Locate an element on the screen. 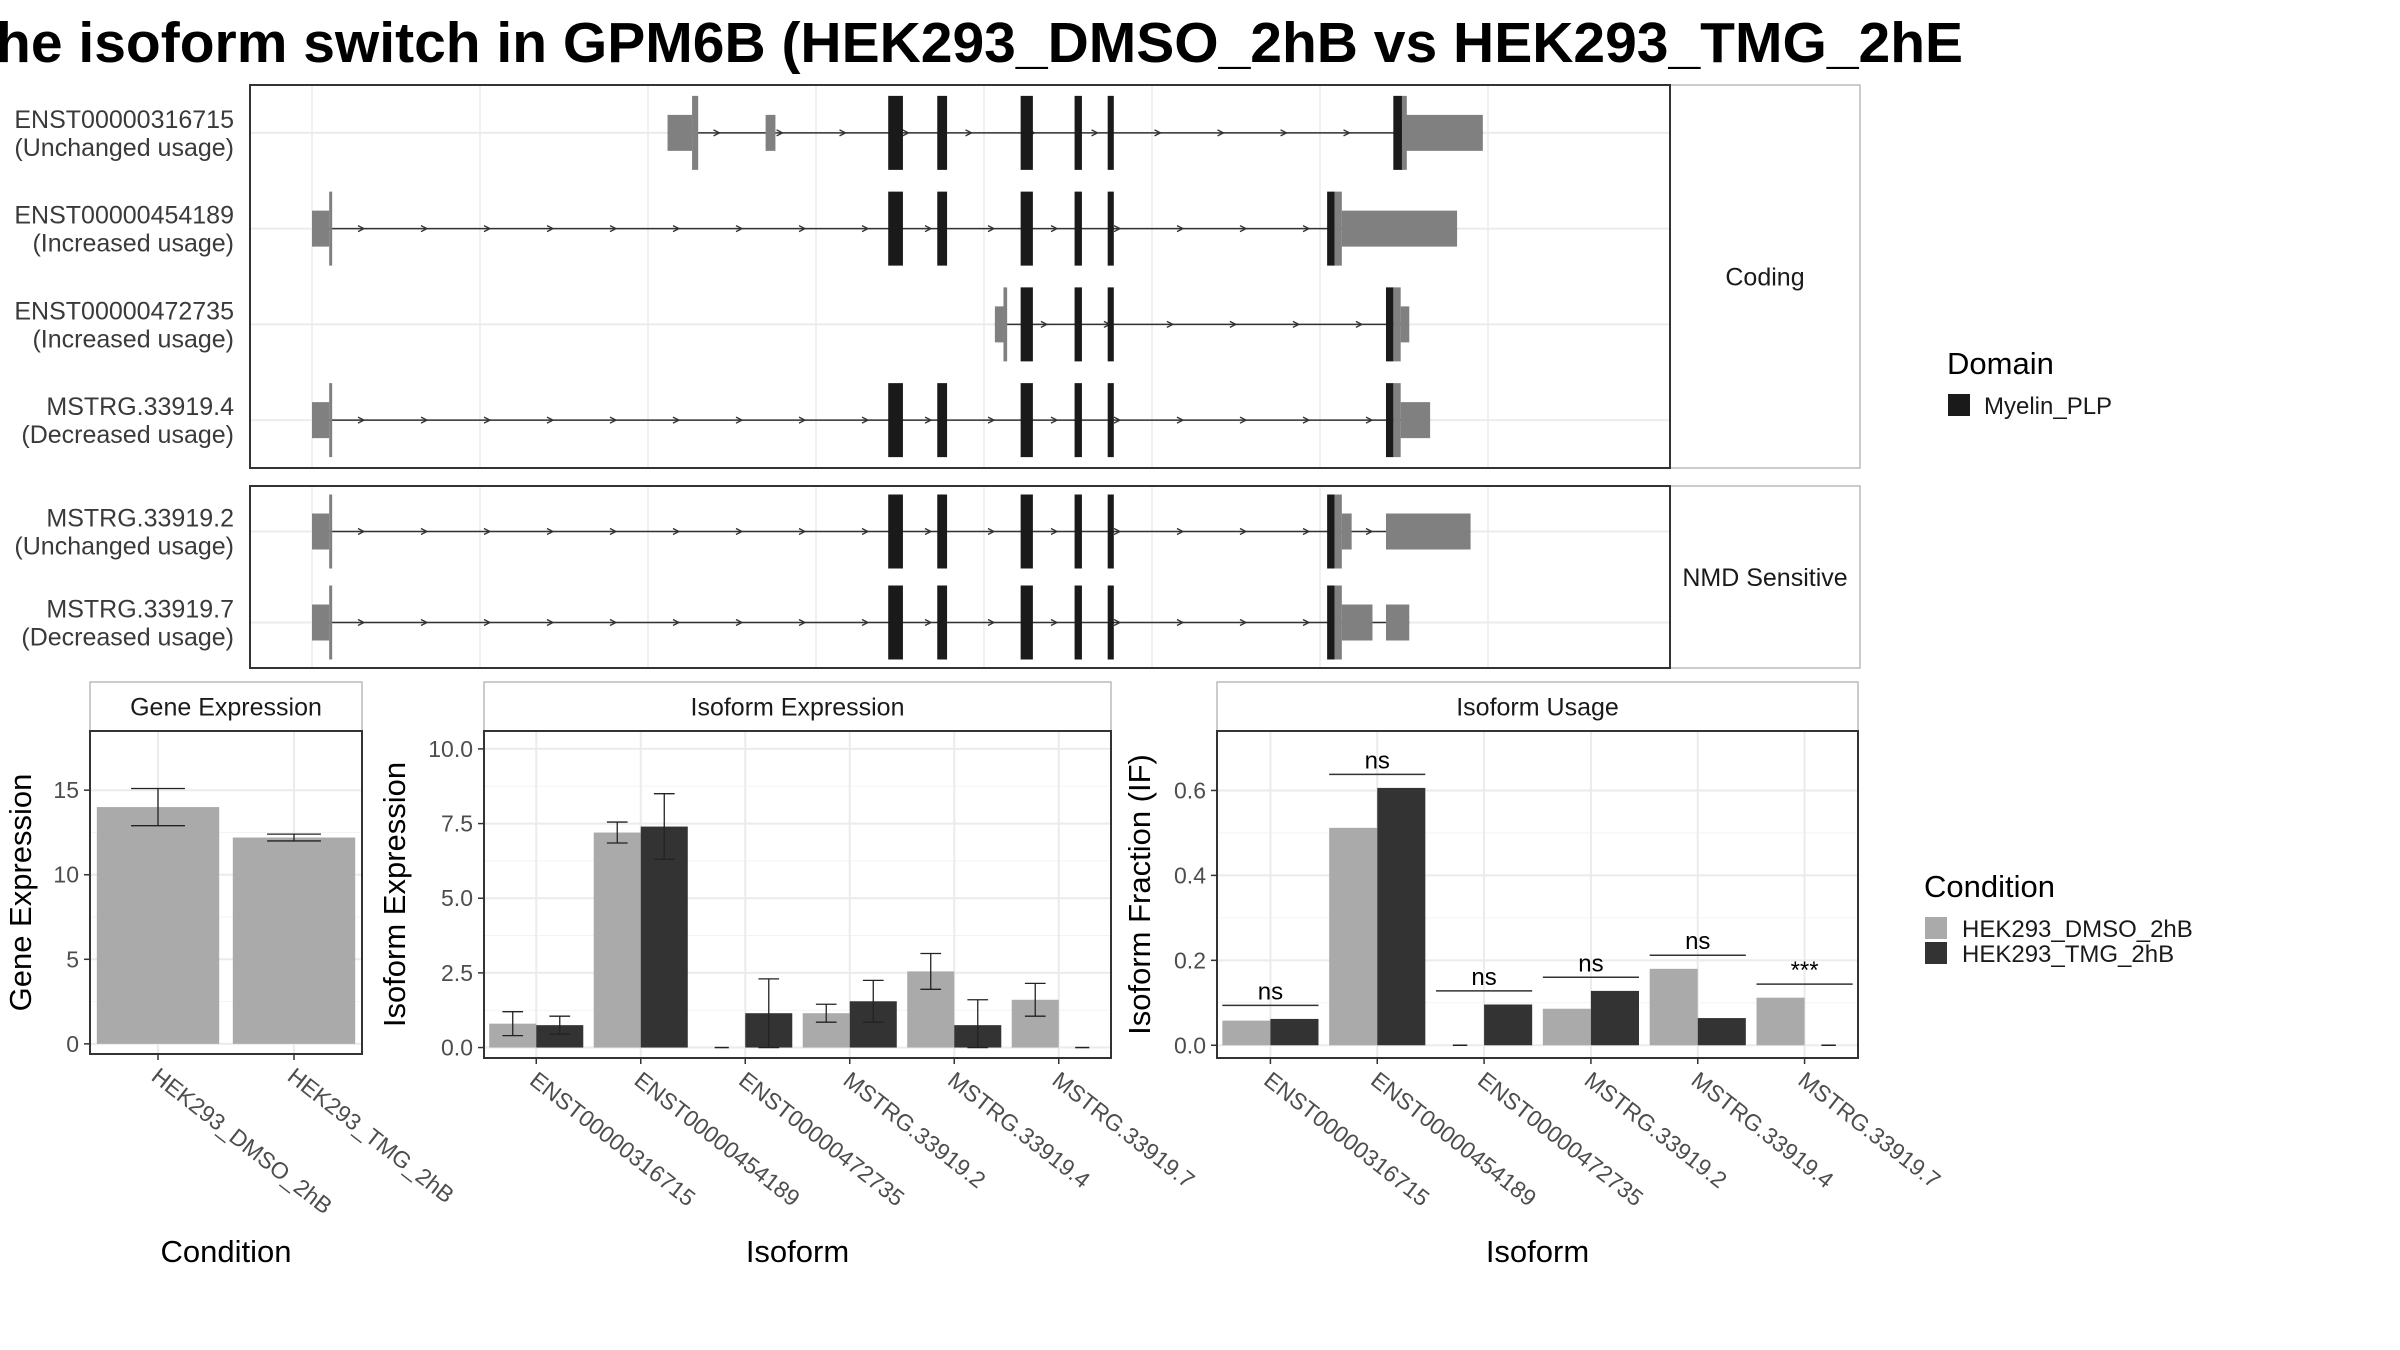 Image resolution: width=2400 pixels, height=1350 pixels. panel-title: Gene Expression is located at coordinates (226, 708).